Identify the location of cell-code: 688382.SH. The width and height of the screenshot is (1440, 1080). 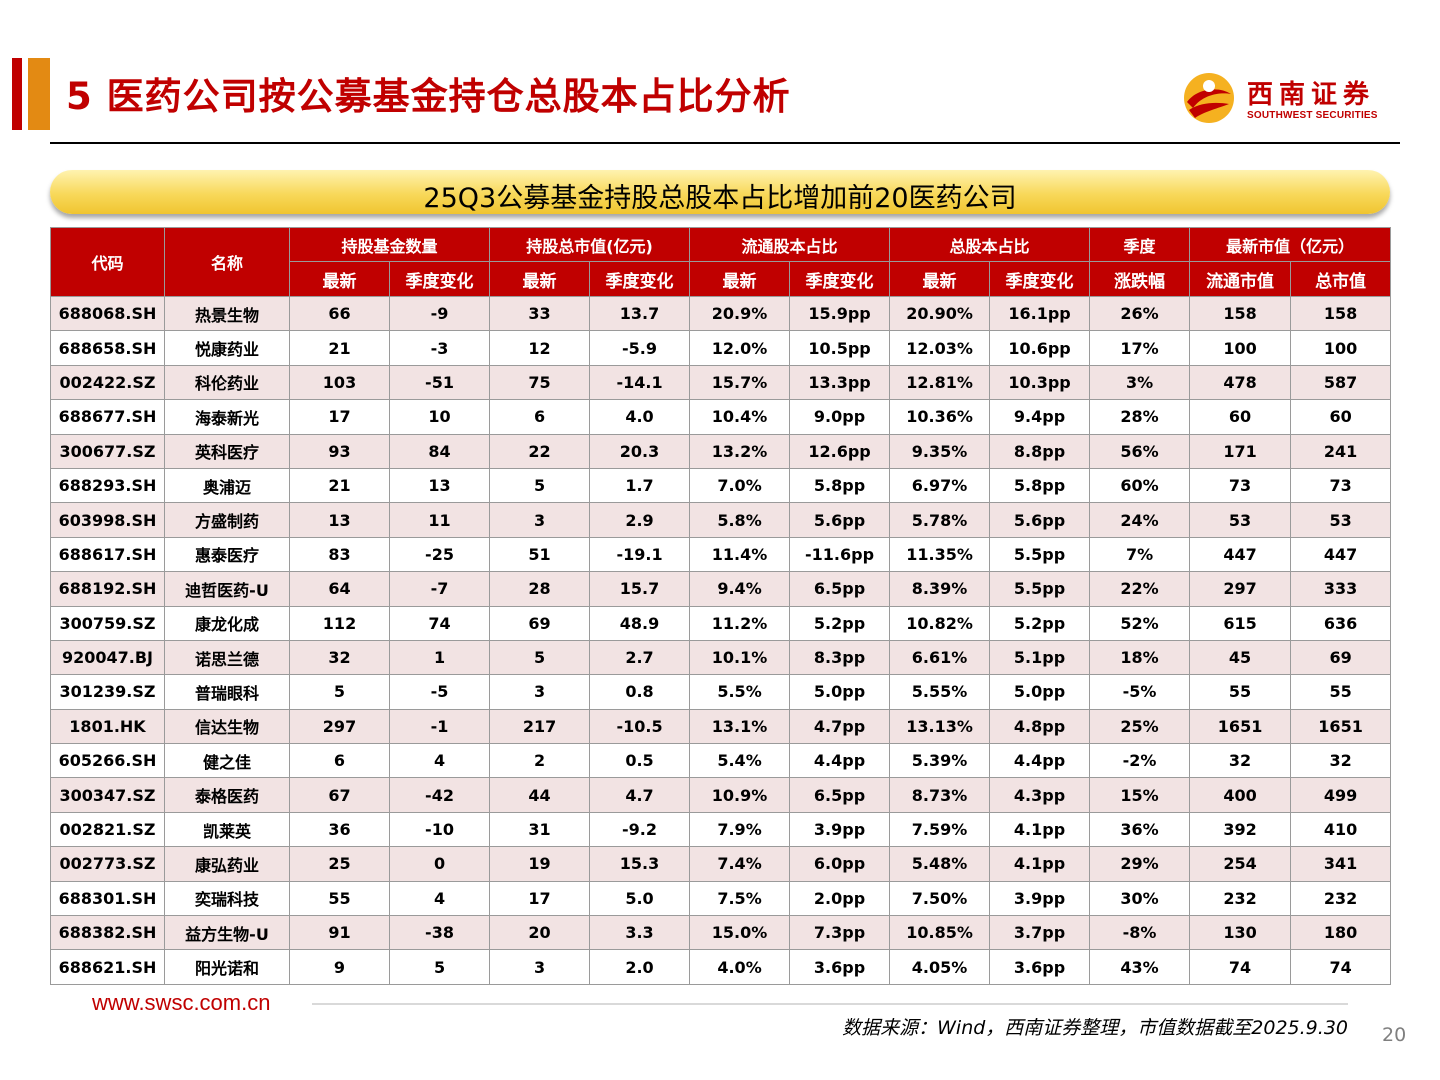
(107, 933).